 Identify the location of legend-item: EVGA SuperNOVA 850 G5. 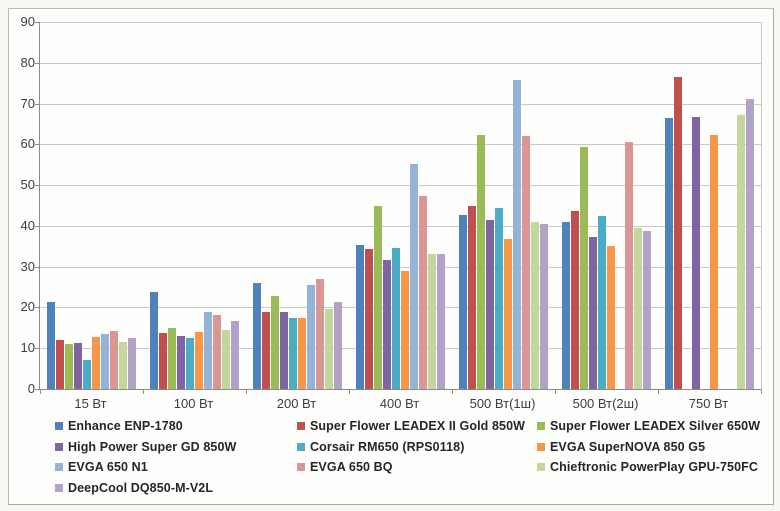
(648, 447).